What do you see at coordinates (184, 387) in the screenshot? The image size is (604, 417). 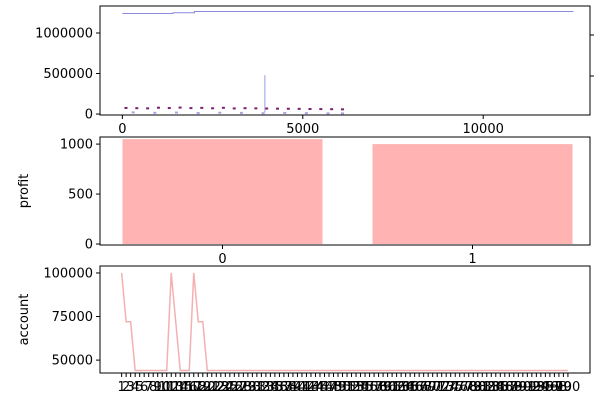 I see `x-tick-label: 15` at bounding box center [184, 387].